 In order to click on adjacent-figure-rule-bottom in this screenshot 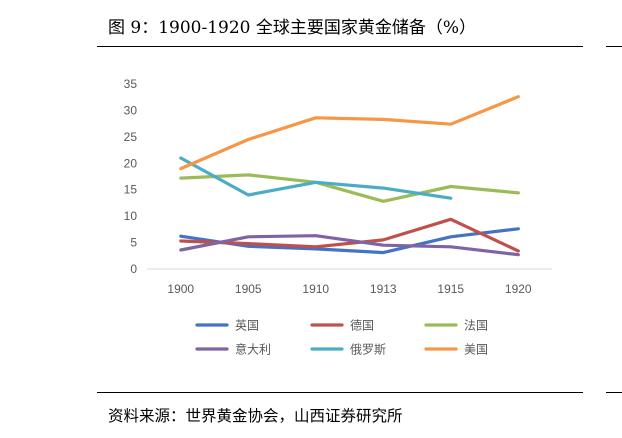, I will do `click(614, 392)`.